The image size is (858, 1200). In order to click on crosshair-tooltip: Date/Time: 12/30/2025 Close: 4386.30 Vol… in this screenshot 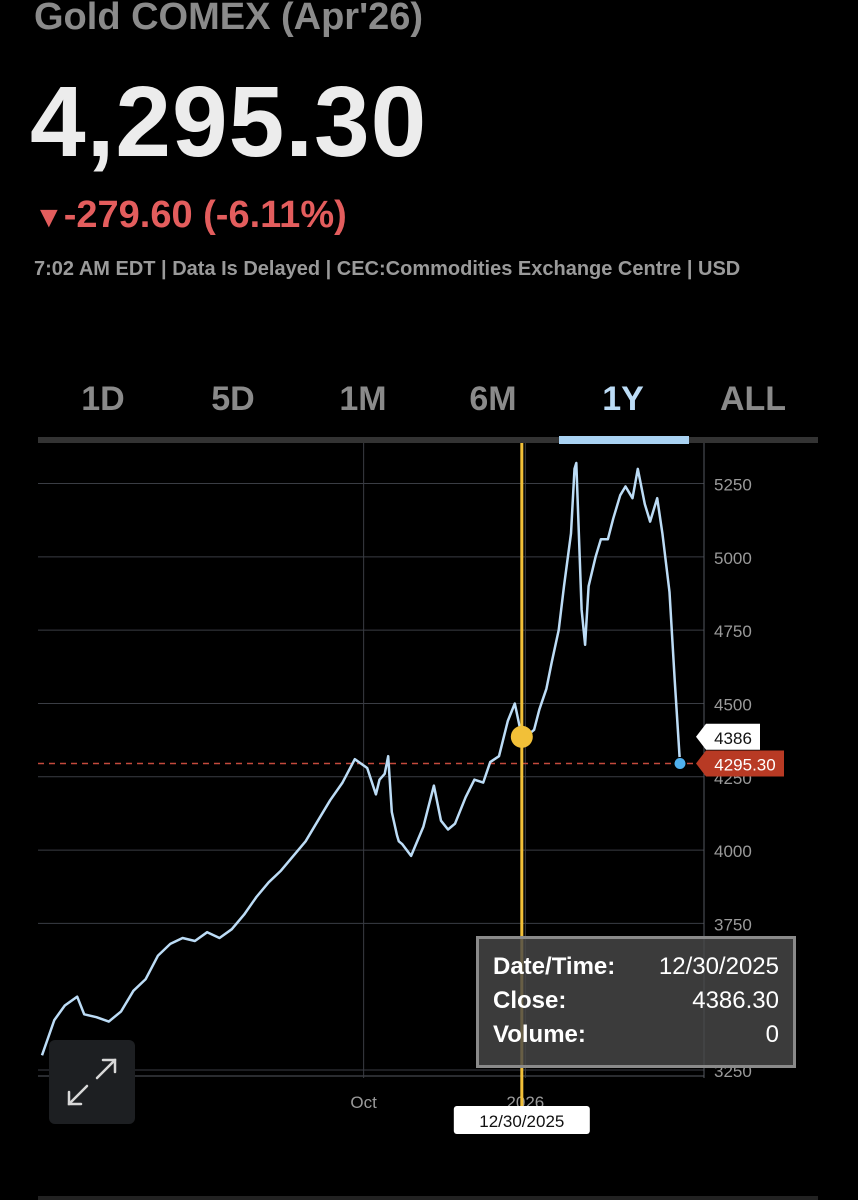, I will do `click(636, 1002)`.